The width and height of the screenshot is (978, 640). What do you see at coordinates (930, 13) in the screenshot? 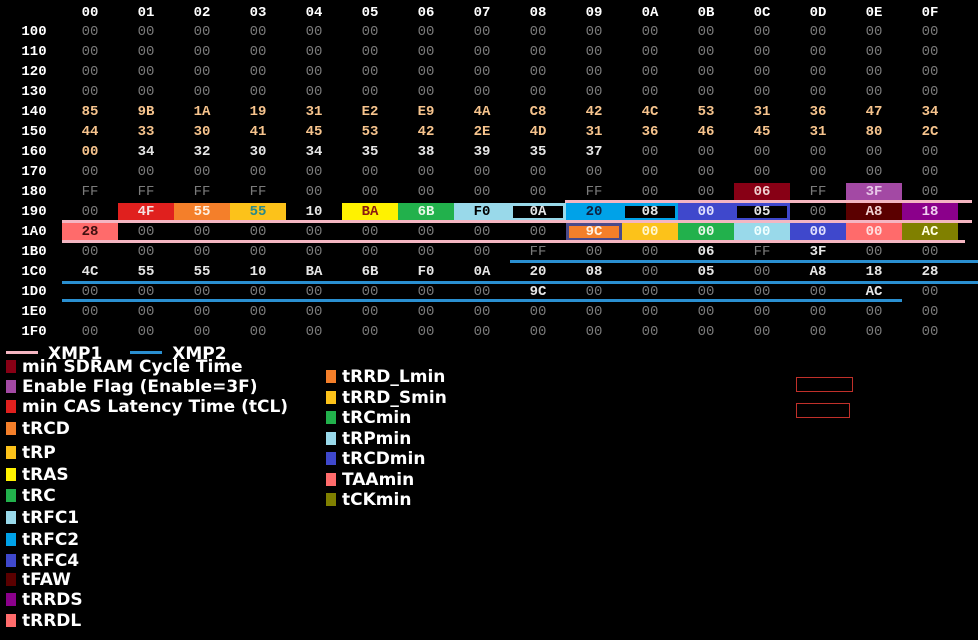
I see `column-header: 0F` at bounding box center [930, 13].